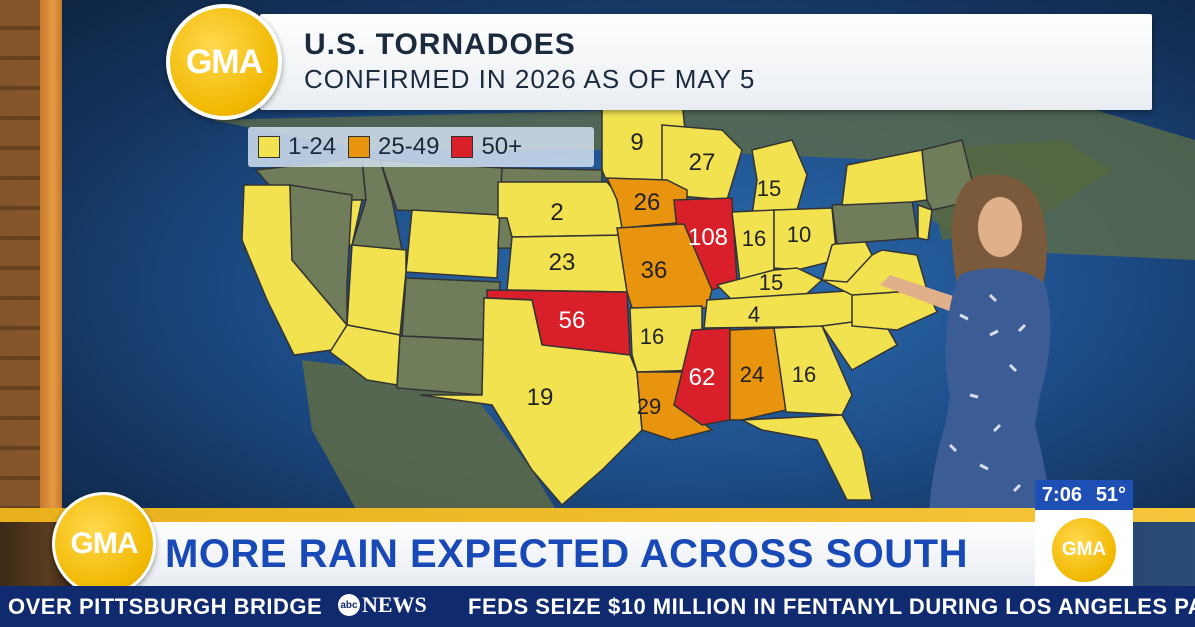  What do you see at coordinates (925, 222) in the screenshot?
I see `state-nj` at bounding box center [925, 222].